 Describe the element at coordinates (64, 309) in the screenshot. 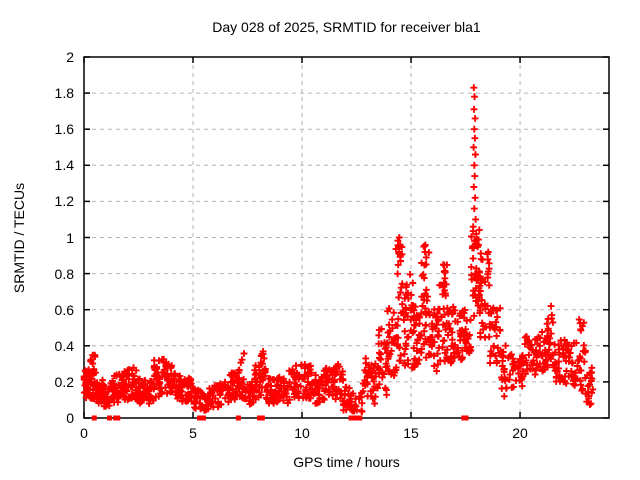

I see `y-tick-label: 0.6` at that location.